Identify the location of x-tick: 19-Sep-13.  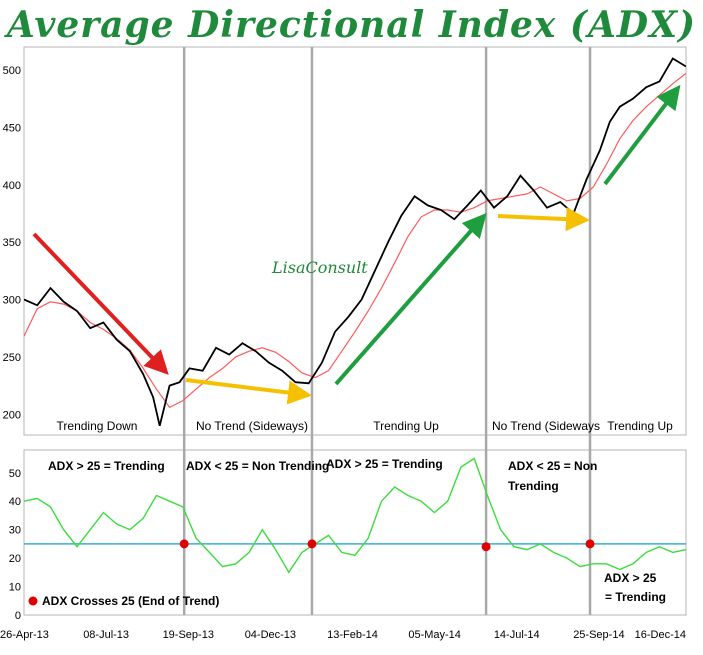
(188, 635).